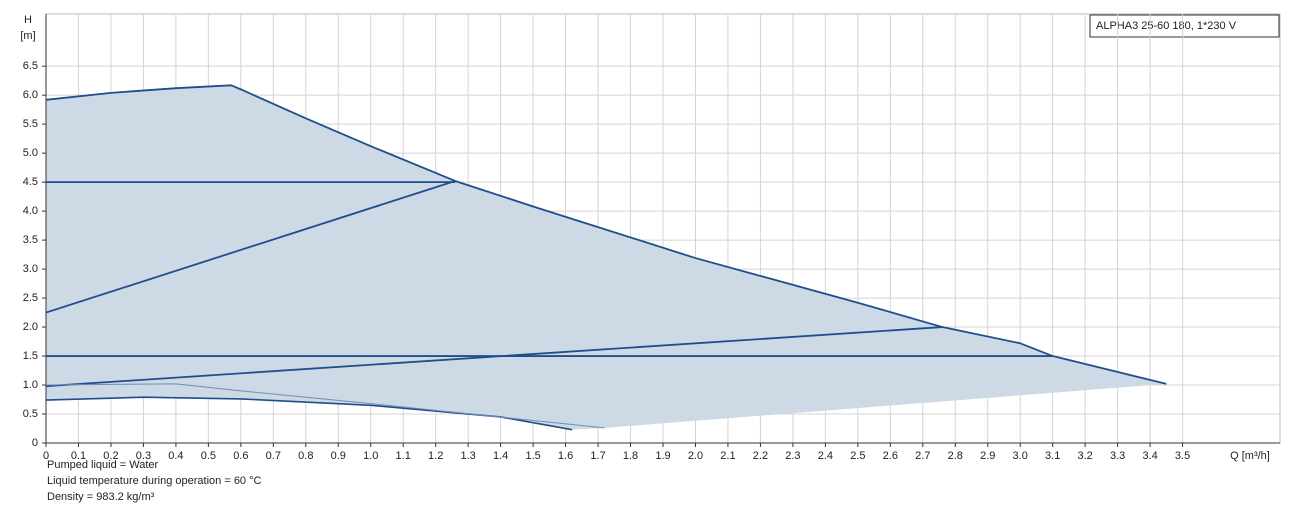 The image size is (1300, 520). What do you see at coordinates (1182, 456) in the screenshot?
I see `x-tick-label: 3.5` at bounding box center [1182, 456].